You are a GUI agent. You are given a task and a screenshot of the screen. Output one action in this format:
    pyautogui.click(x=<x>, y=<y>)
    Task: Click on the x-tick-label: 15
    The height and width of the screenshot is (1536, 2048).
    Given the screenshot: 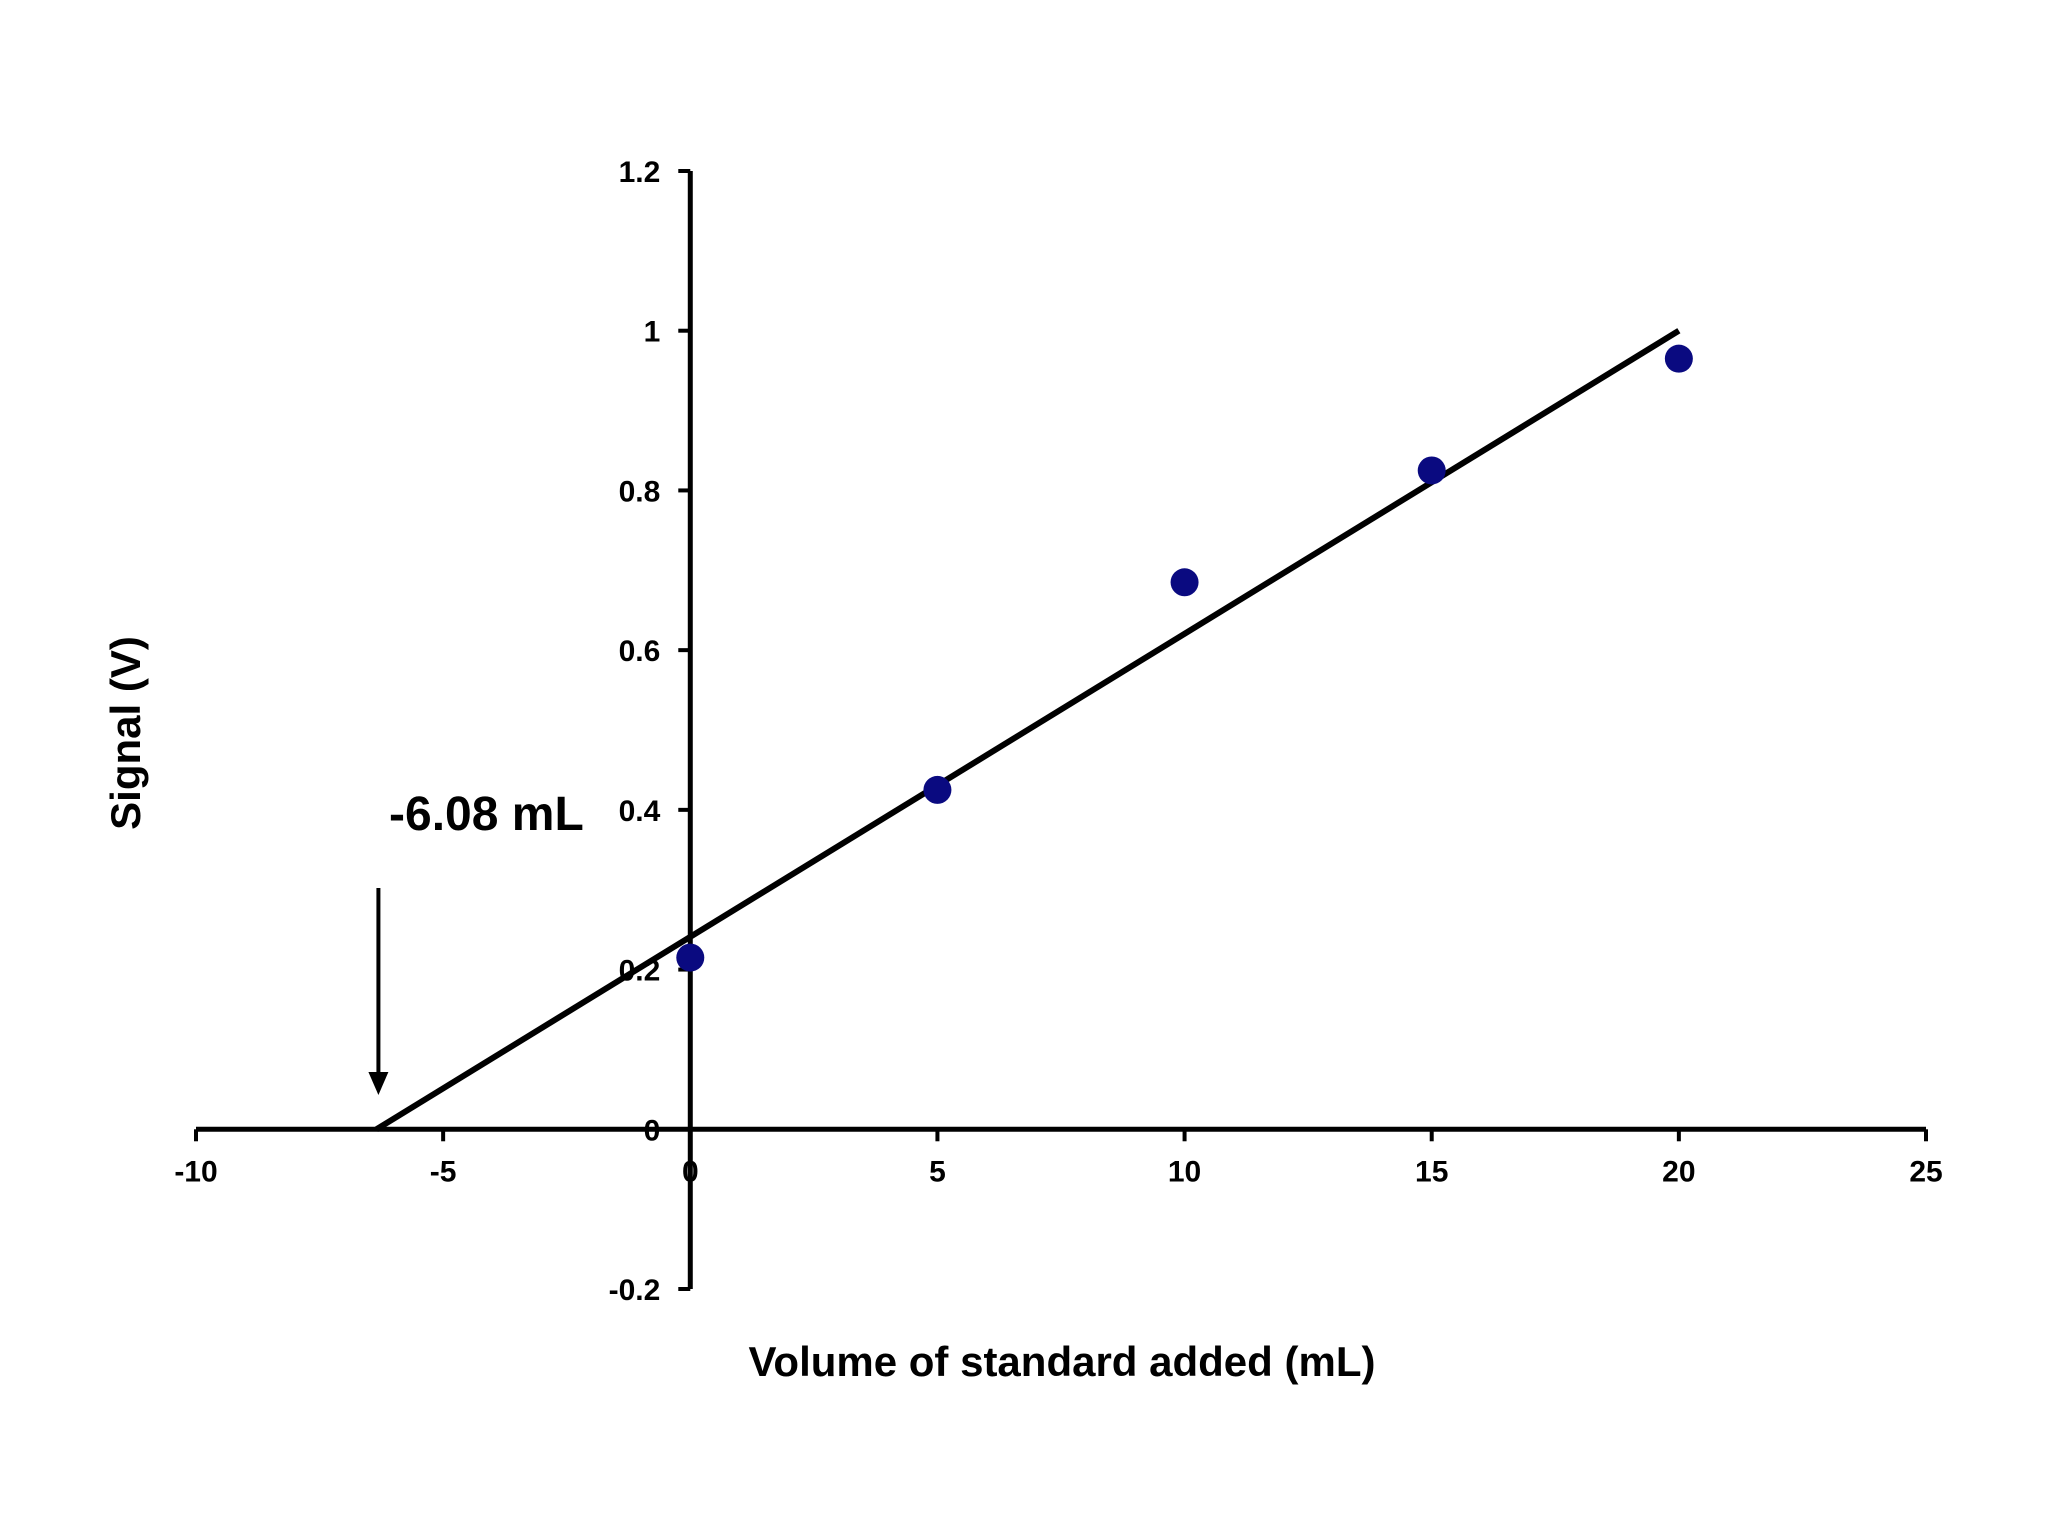 What is the action you would take?
    pyautogui.click(x=1431, y=1171)
    